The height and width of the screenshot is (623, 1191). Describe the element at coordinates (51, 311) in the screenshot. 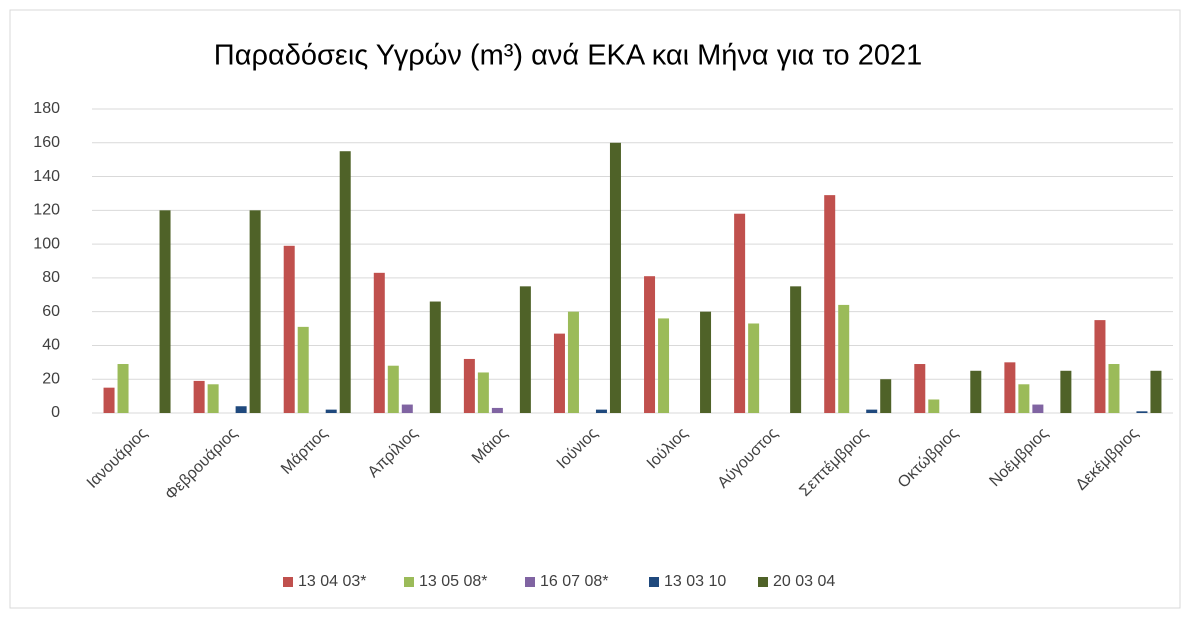

I see `y-tick-label: 60` at that location.